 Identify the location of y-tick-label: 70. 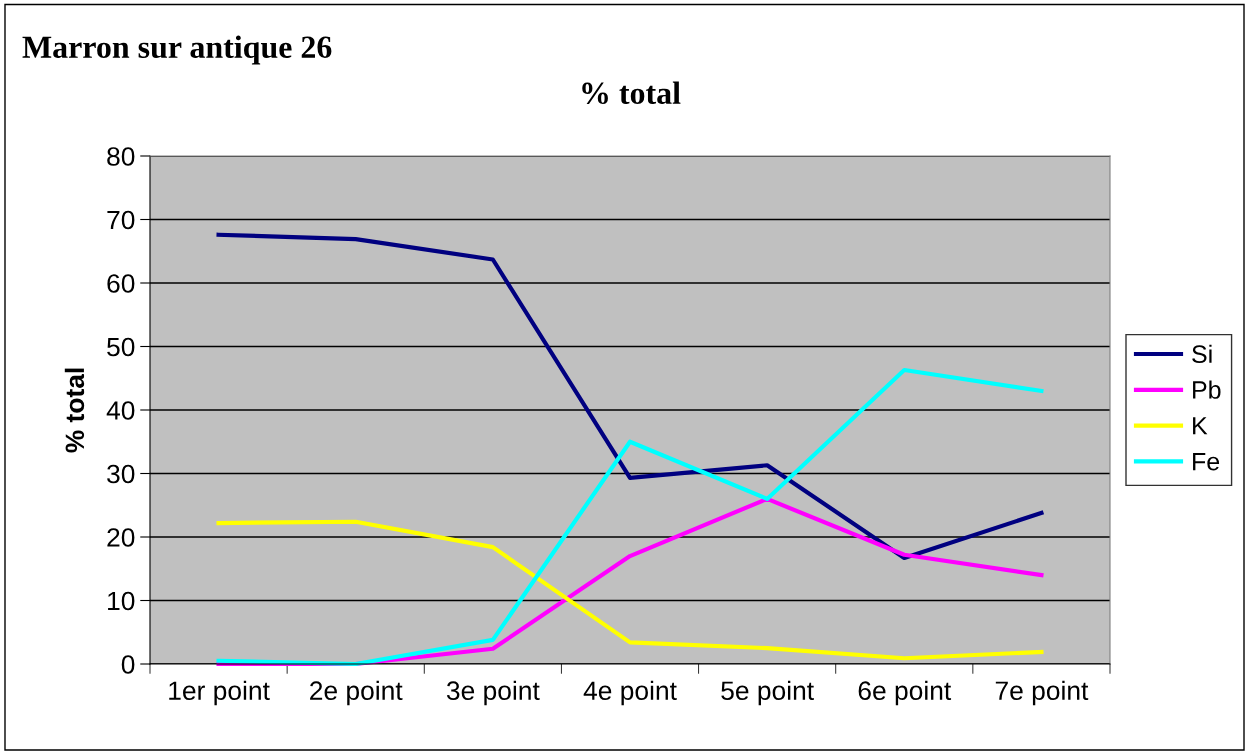
(121, 220).